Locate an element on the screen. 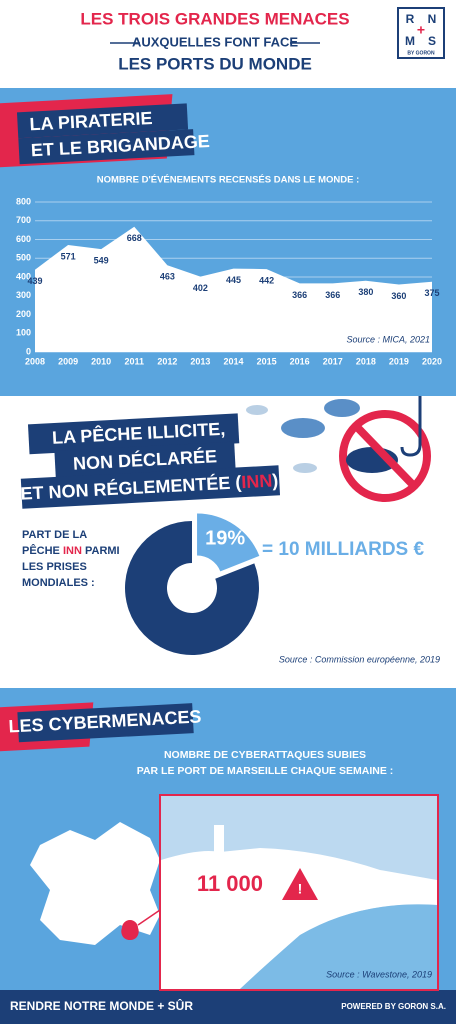 Image resolution: width=456 pixels, height=1024 pixels. logo-letter: R is located at coordinates (410, 19).